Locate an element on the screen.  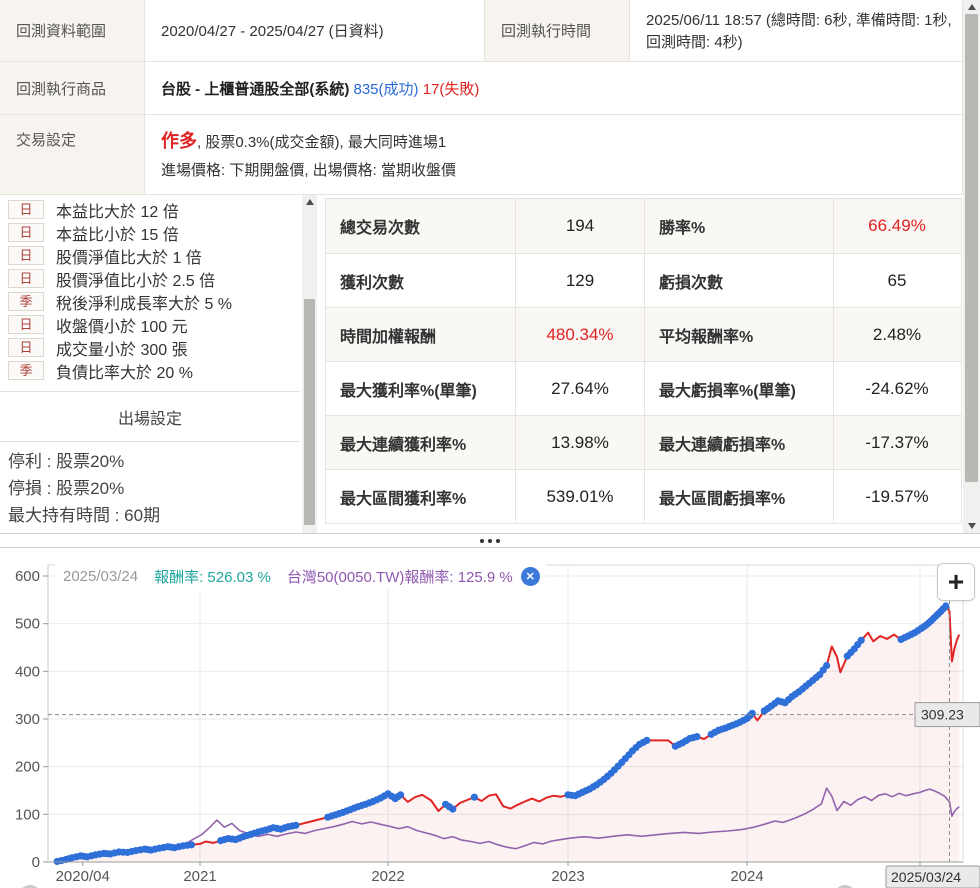
stat-label: 平均報酬率% is located at coordinates (739, 334).